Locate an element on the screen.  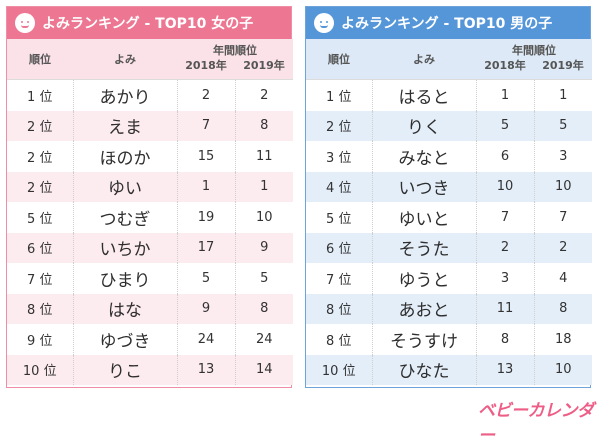
yomi-cell: そうすけ is located at coordinates (424, 339).